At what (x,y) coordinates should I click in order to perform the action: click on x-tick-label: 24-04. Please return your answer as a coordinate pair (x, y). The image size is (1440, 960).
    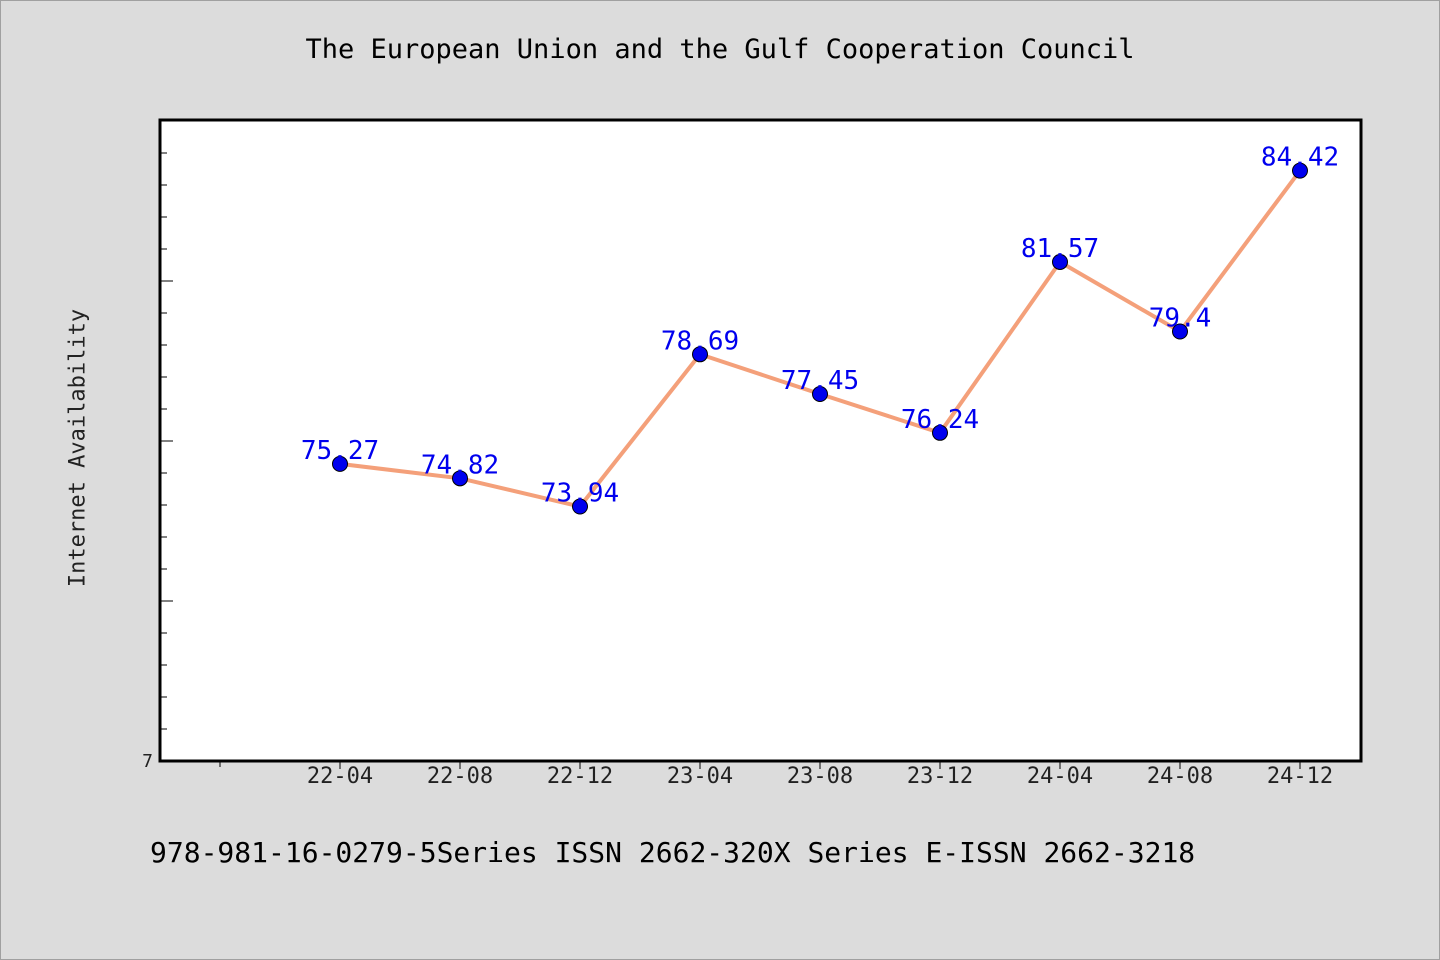
    Looking at the image, I should click on (1060, 776).